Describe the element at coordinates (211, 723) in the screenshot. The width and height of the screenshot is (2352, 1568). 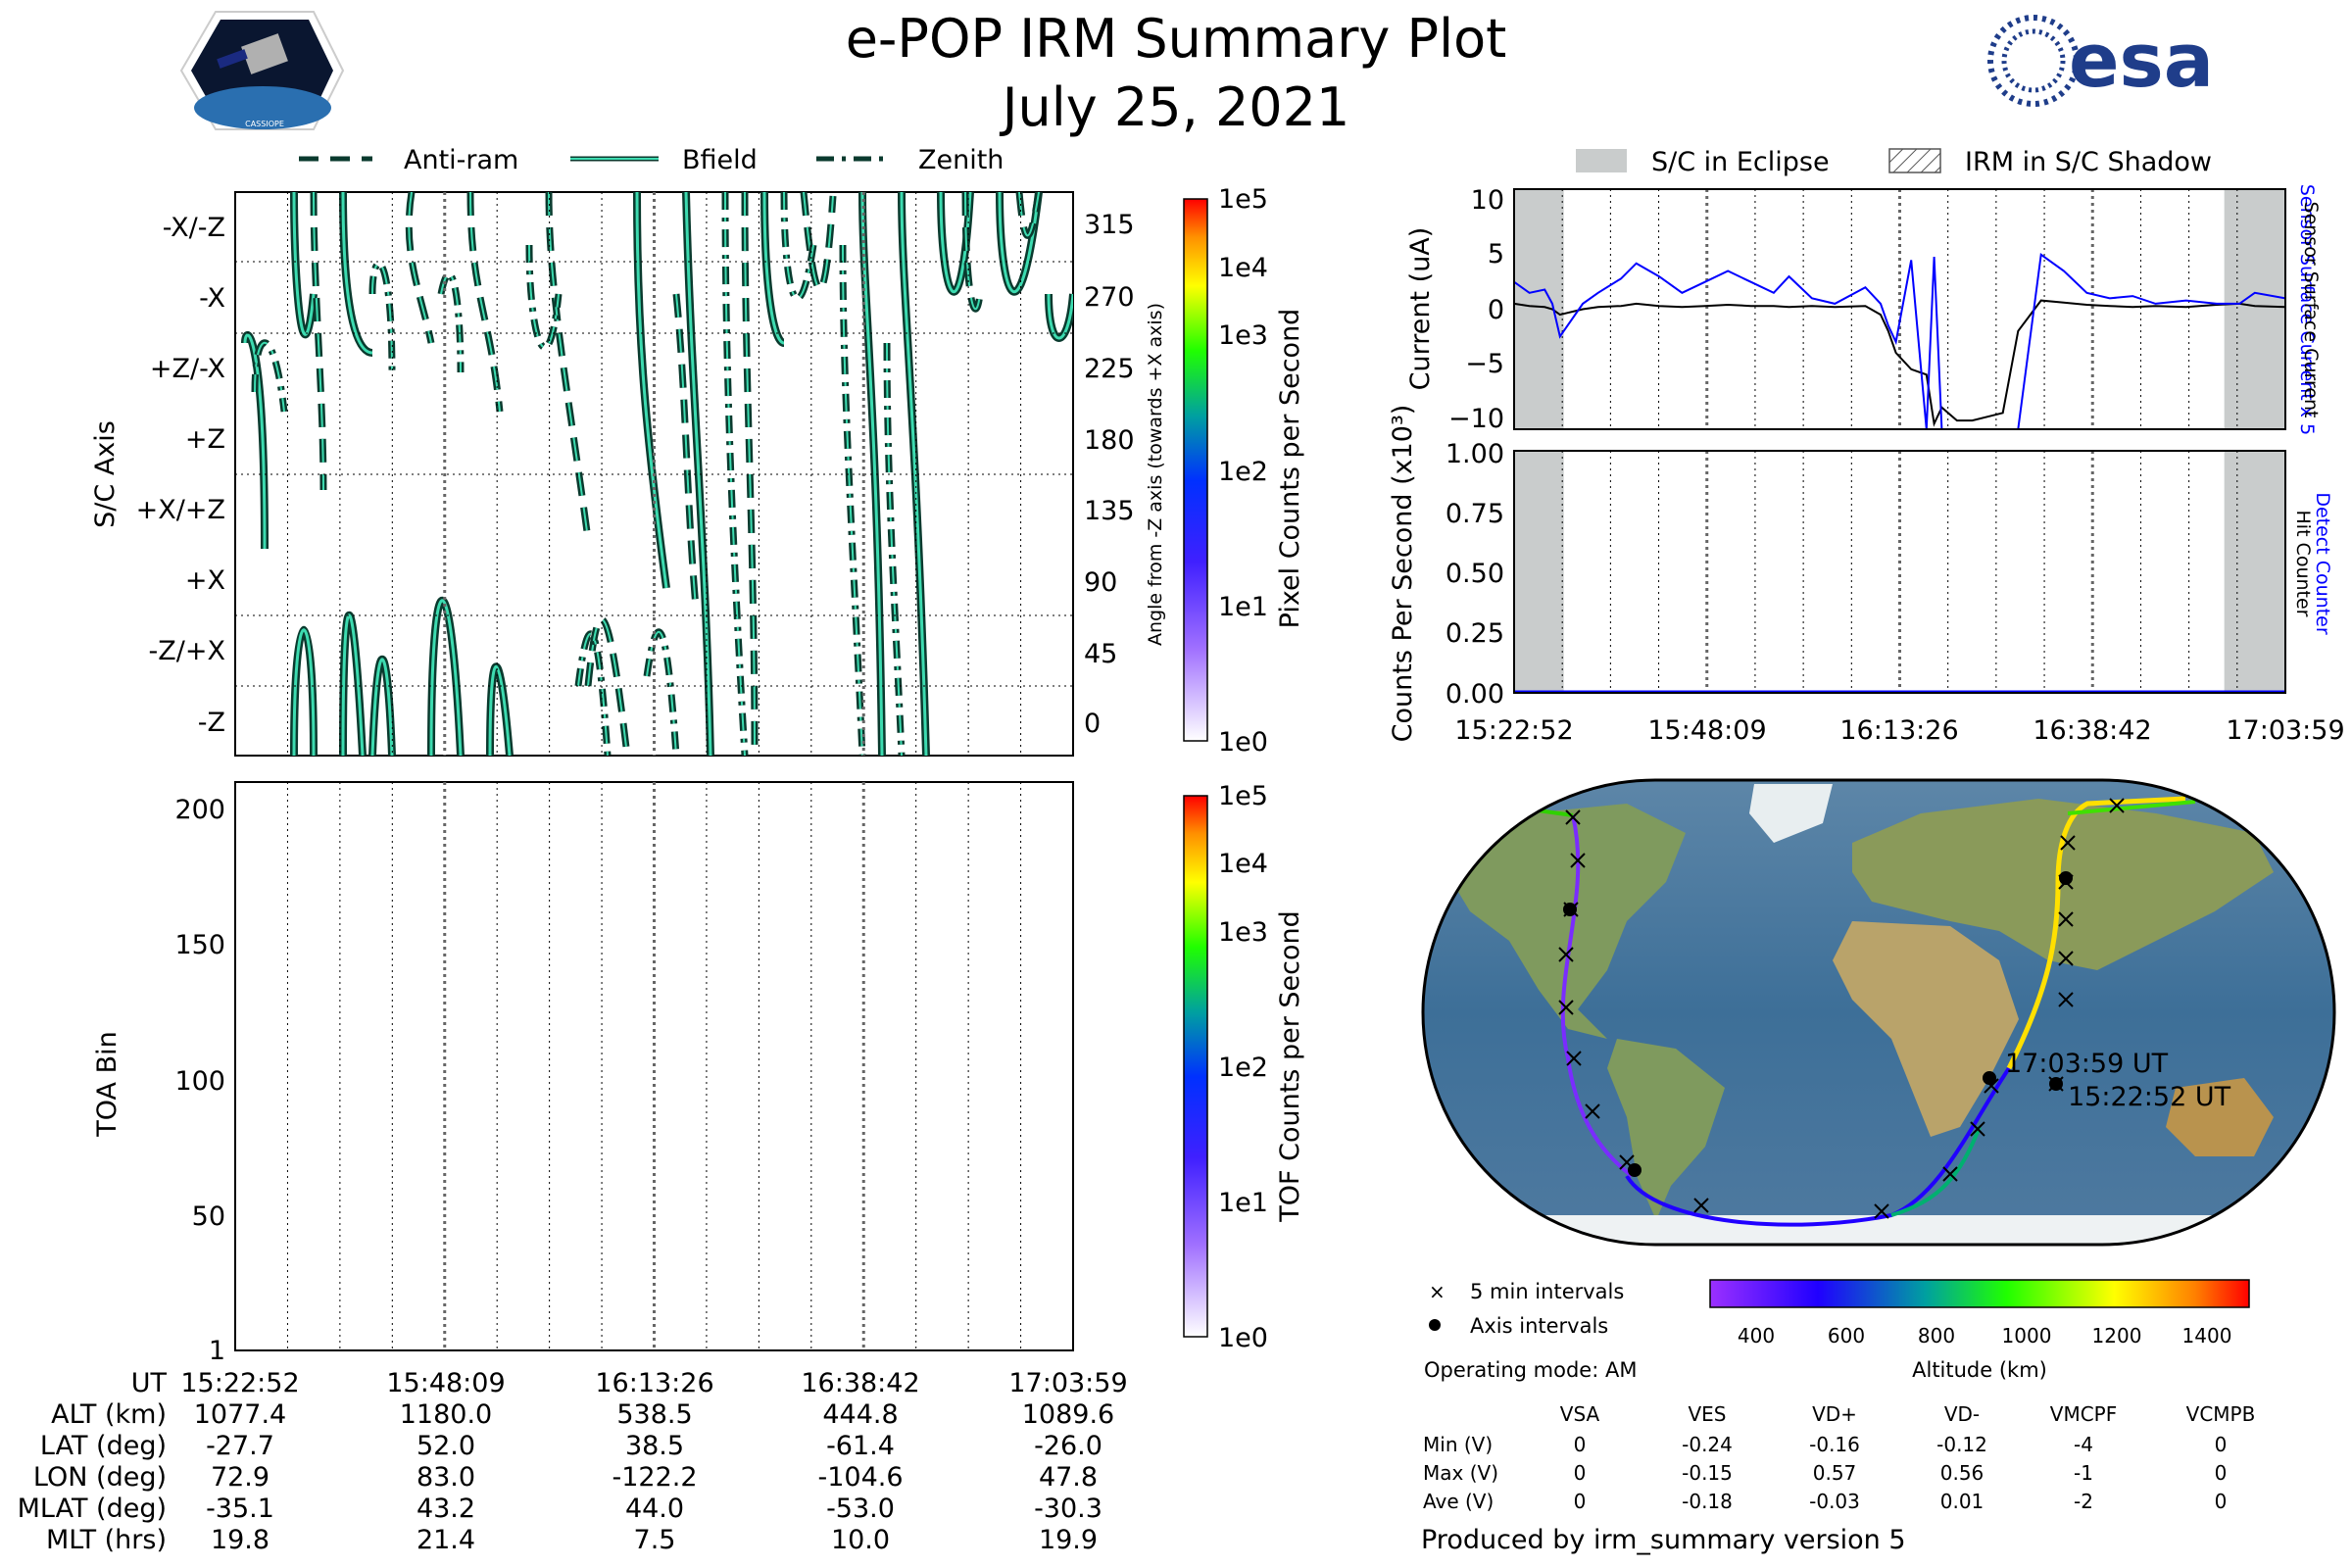
I see `axis-tick-left: -Z` at that location.